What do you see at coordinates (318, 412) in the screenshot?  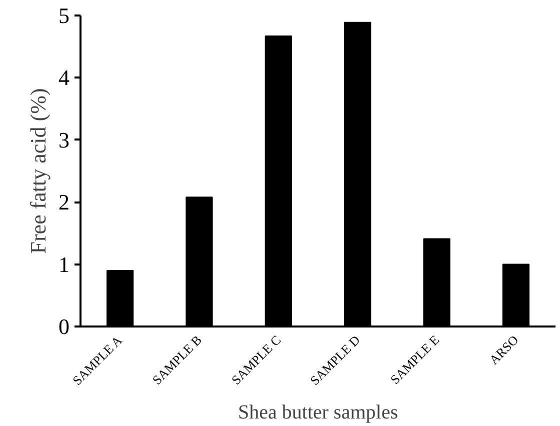 I see `x-axis-title: Shea butter samples` at bounding box center [318, 412].